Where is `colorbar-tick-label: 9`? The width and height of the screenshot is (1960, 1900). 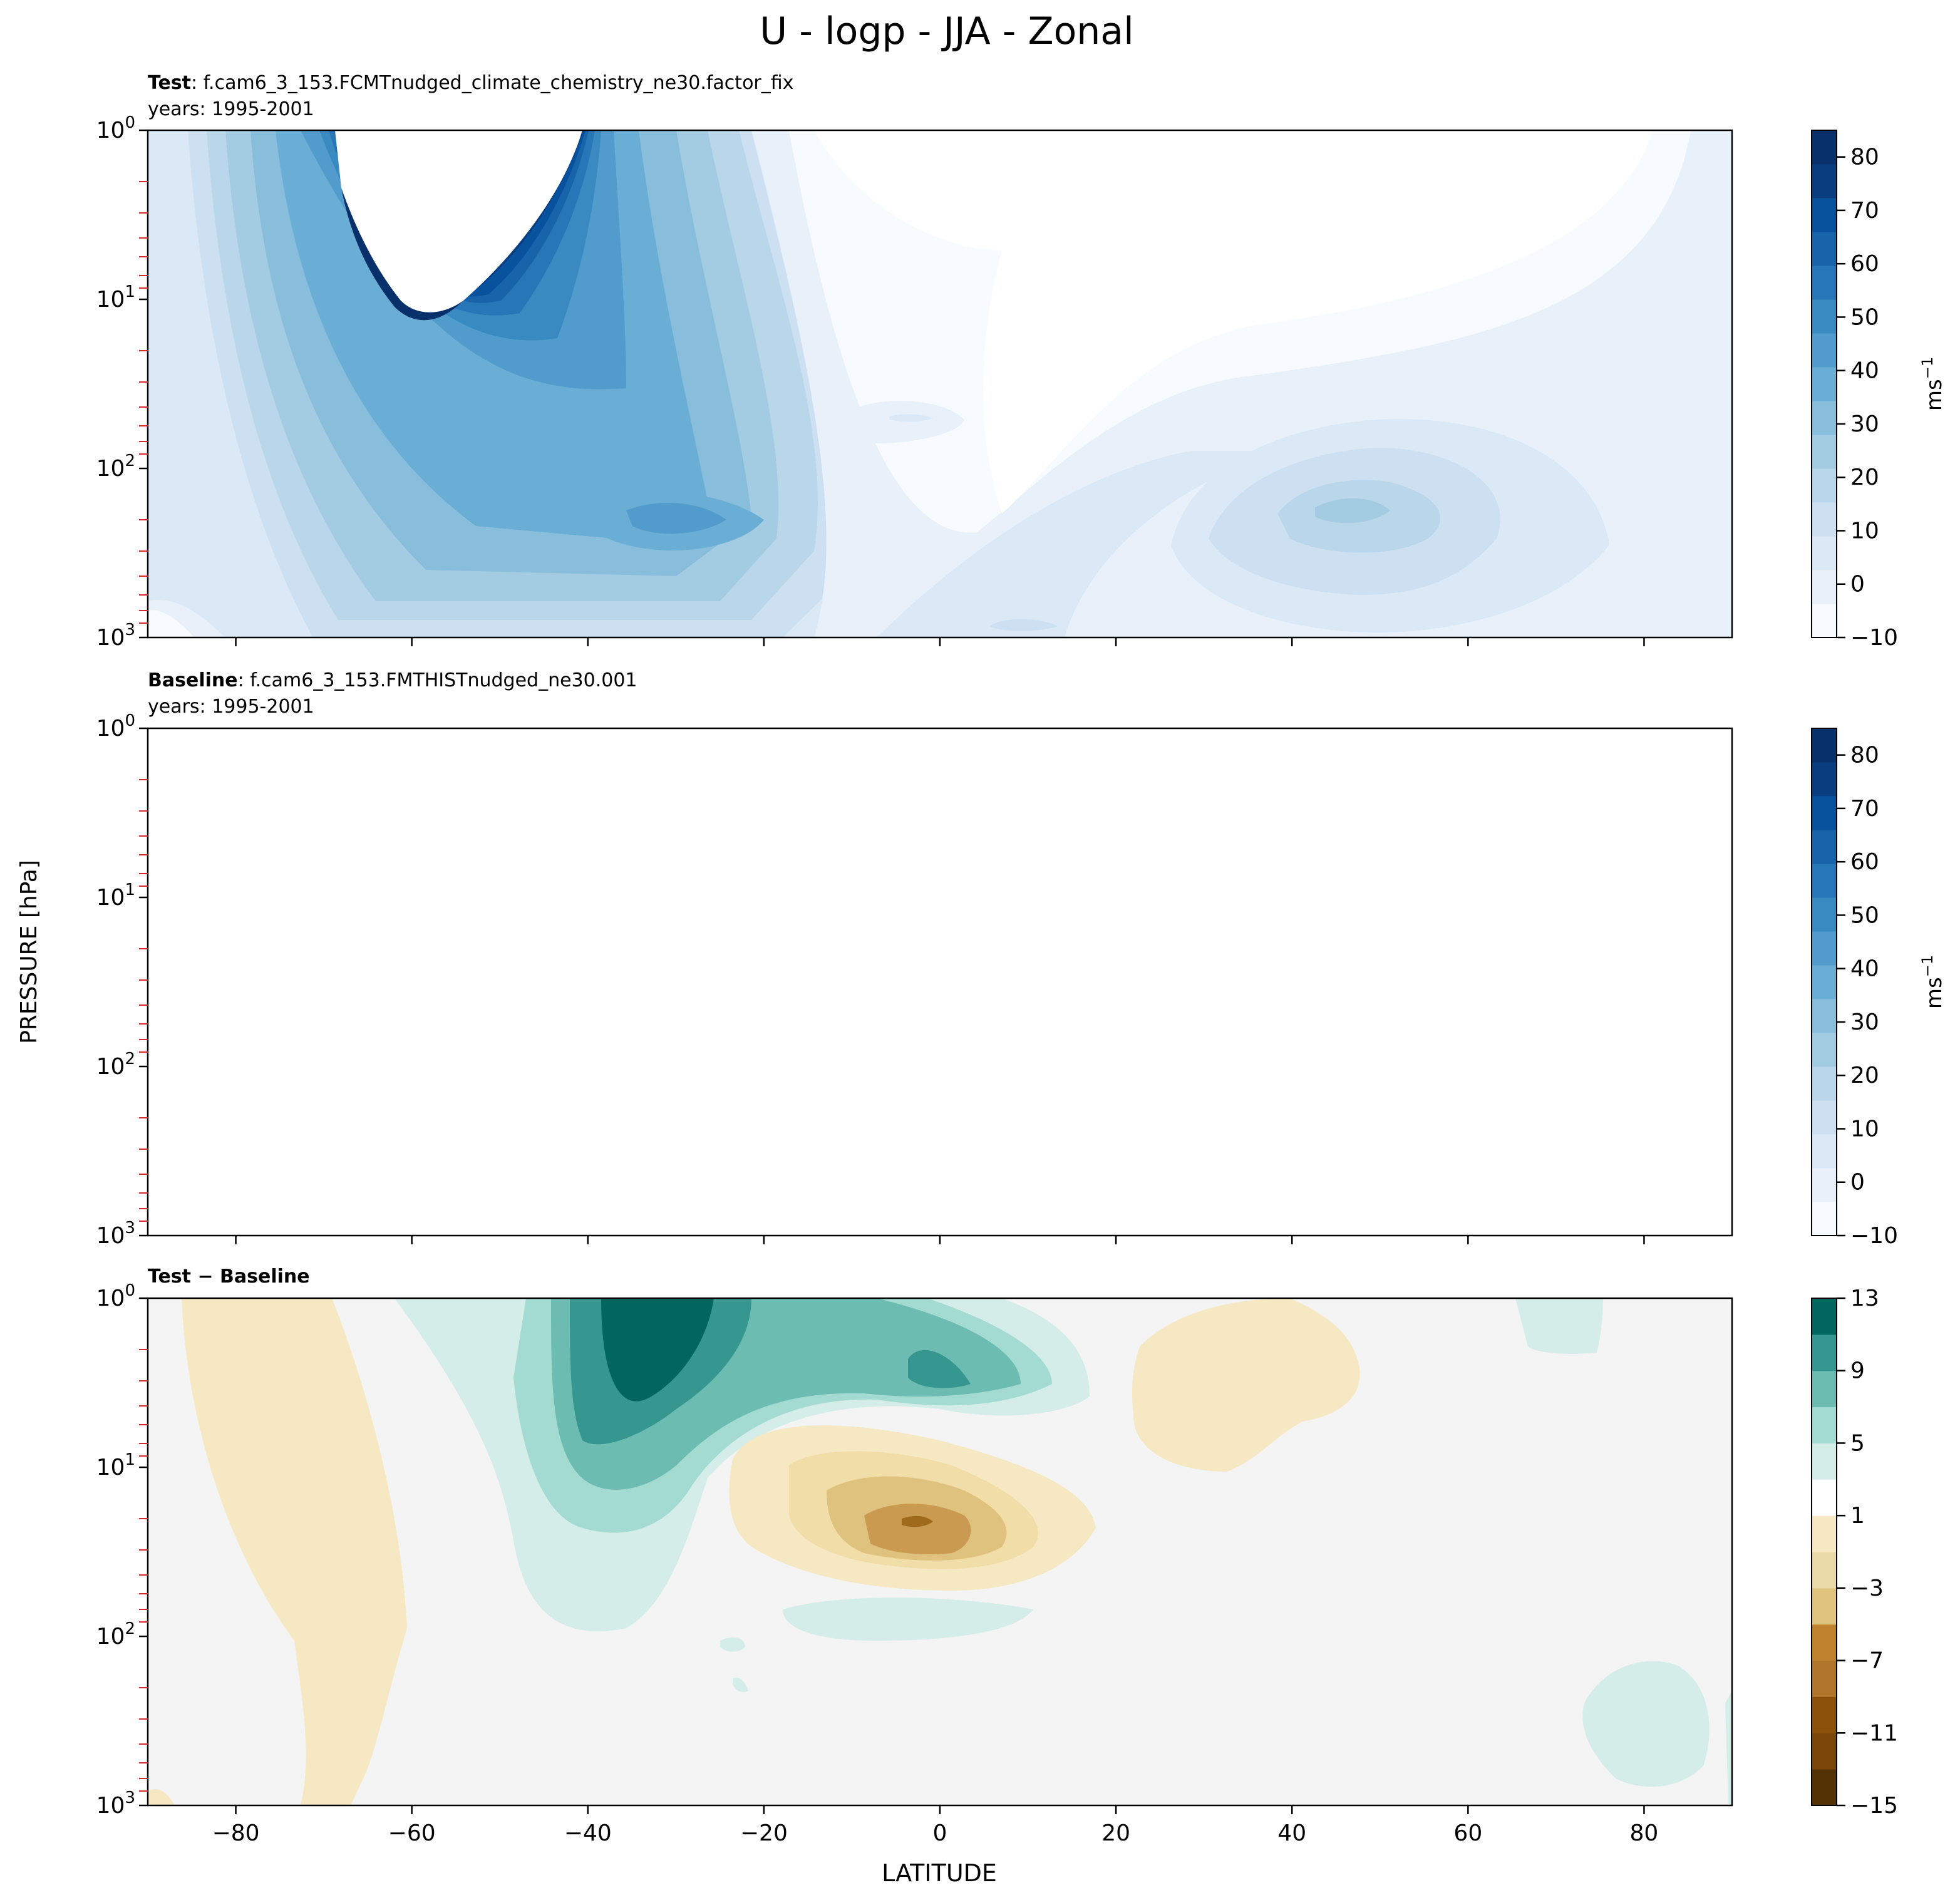
colorbar-tick-label: 9 is located at coordinates (1857, 1371).